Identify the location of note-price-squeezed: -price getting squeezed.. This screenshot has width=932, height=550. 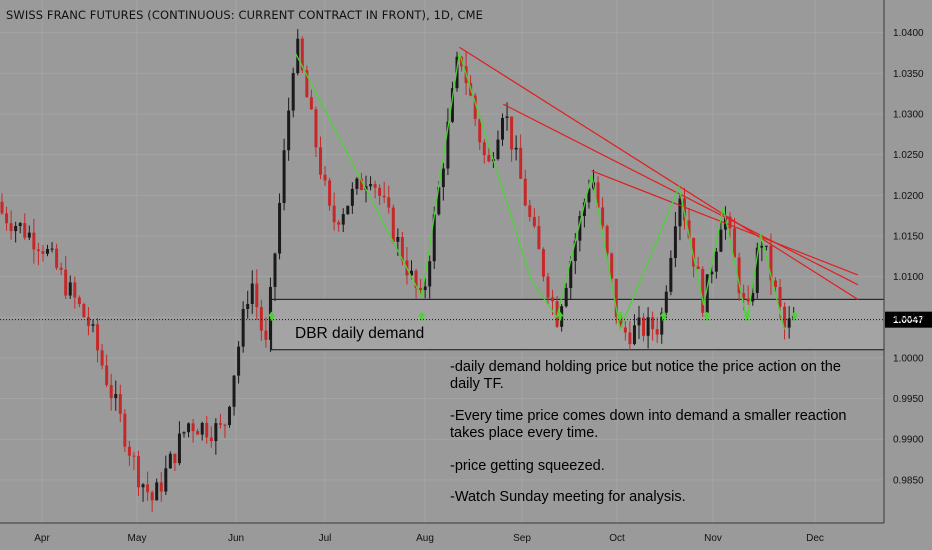
(527, 466).